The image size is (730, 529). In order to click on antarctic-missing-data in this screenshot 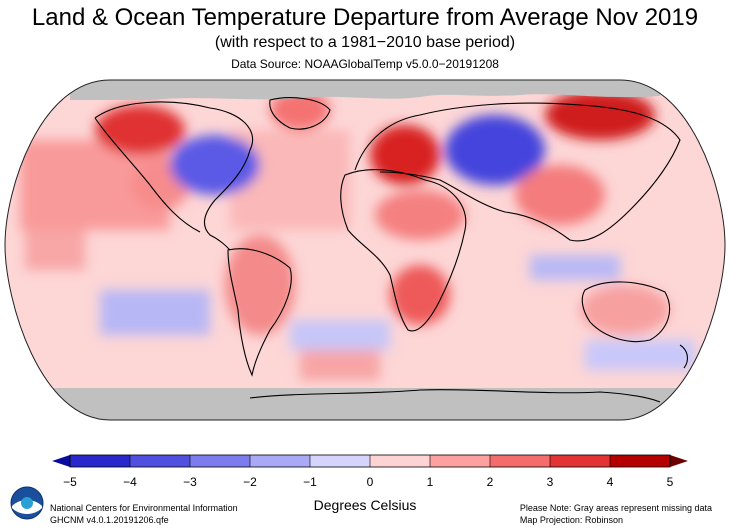, I will do `click(365, 404)`.